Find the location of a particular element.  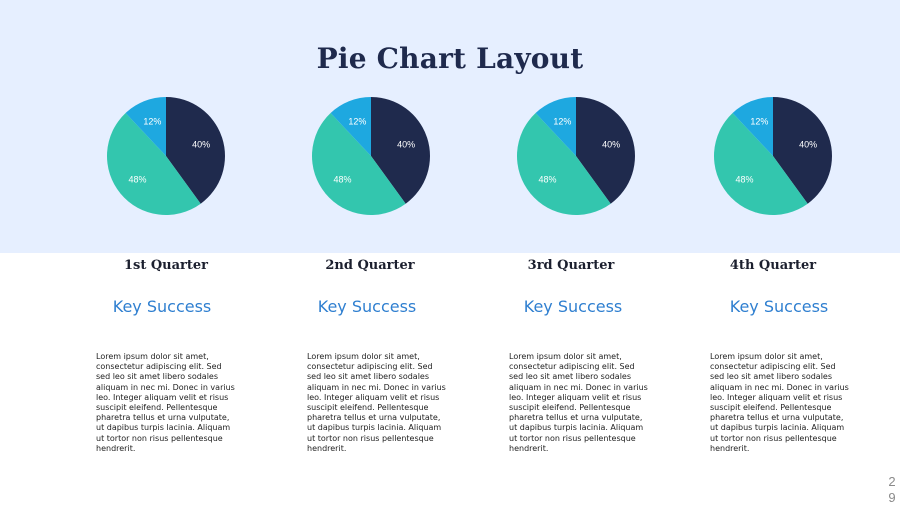

key-success-label-3: Key Success is located at coordinates (573, 306).